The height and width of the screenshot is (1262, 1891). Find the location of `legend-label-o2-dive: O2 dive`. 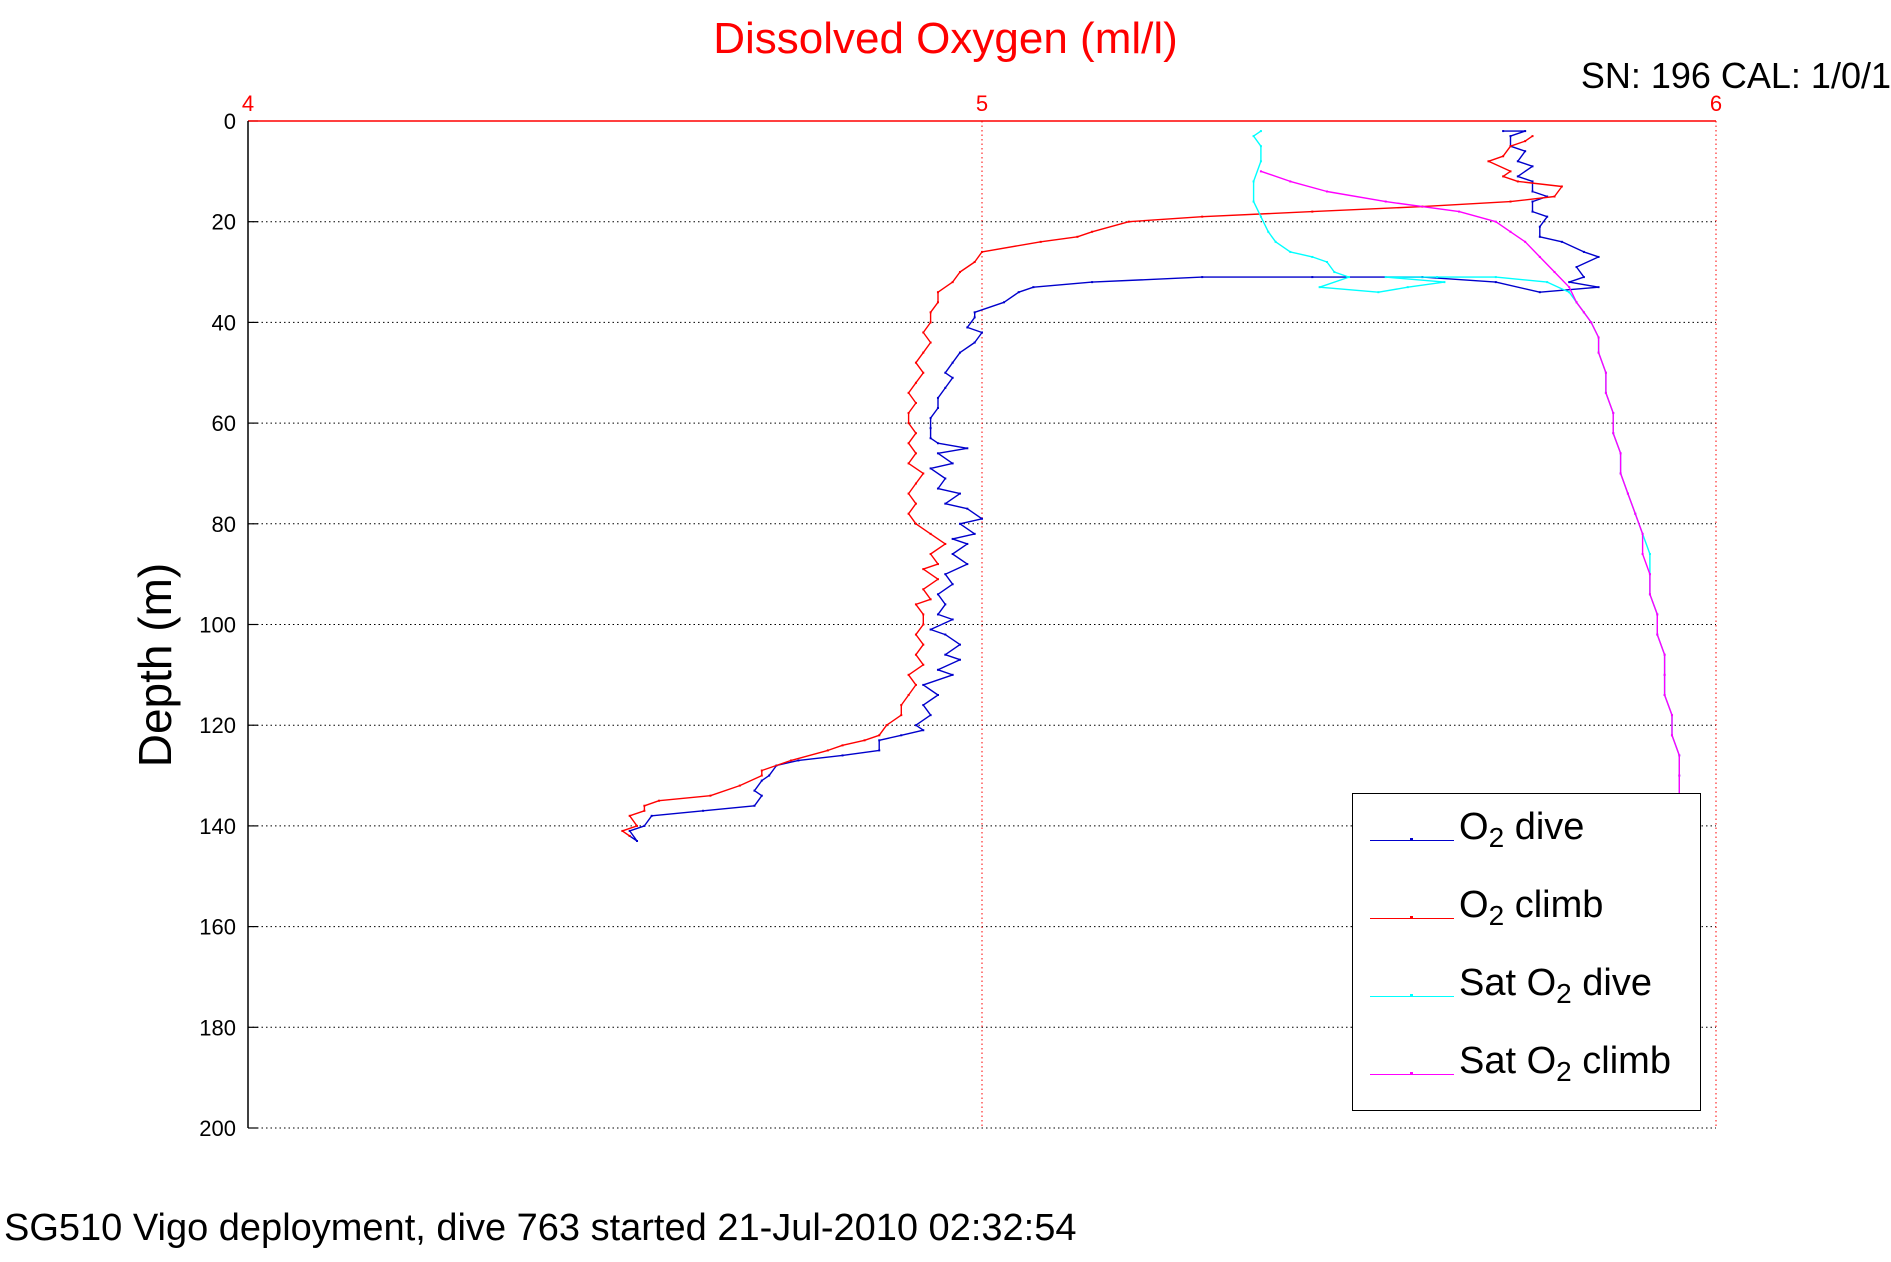

legend-label-o2-dive: O2 dive is located at coordinates (1522, 829).